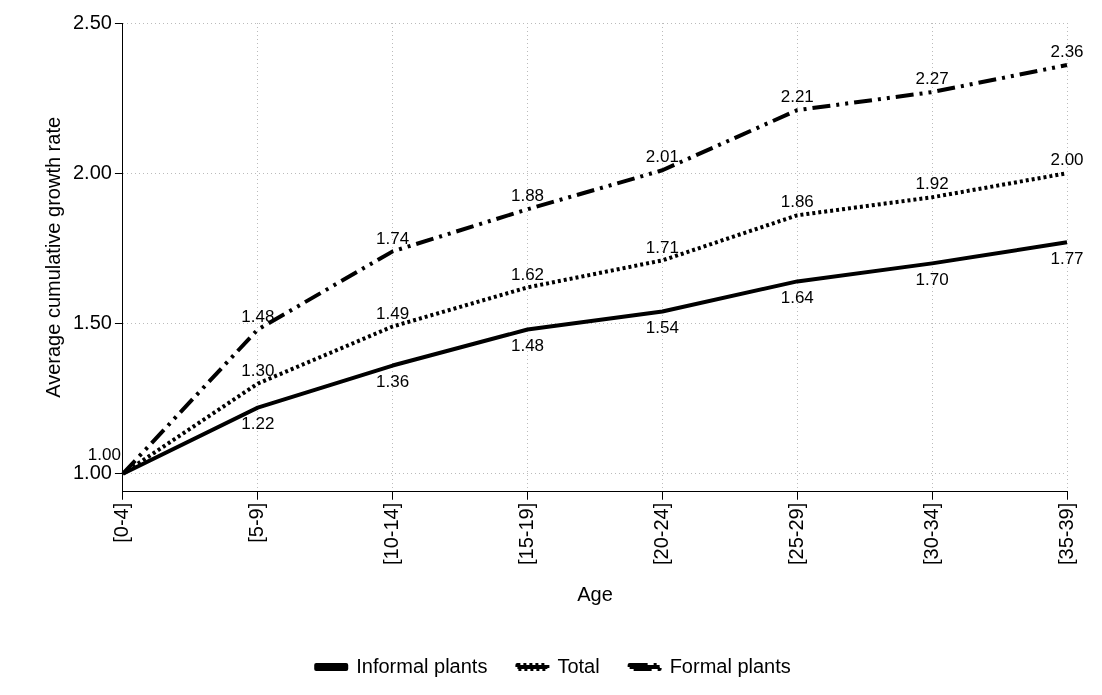 The height and width of the screenshot is (695, 1102). What do you see at coordinates (797, 297) in the screenshot?
I see `data-label: 1.64` at bounding box center [797, 297].